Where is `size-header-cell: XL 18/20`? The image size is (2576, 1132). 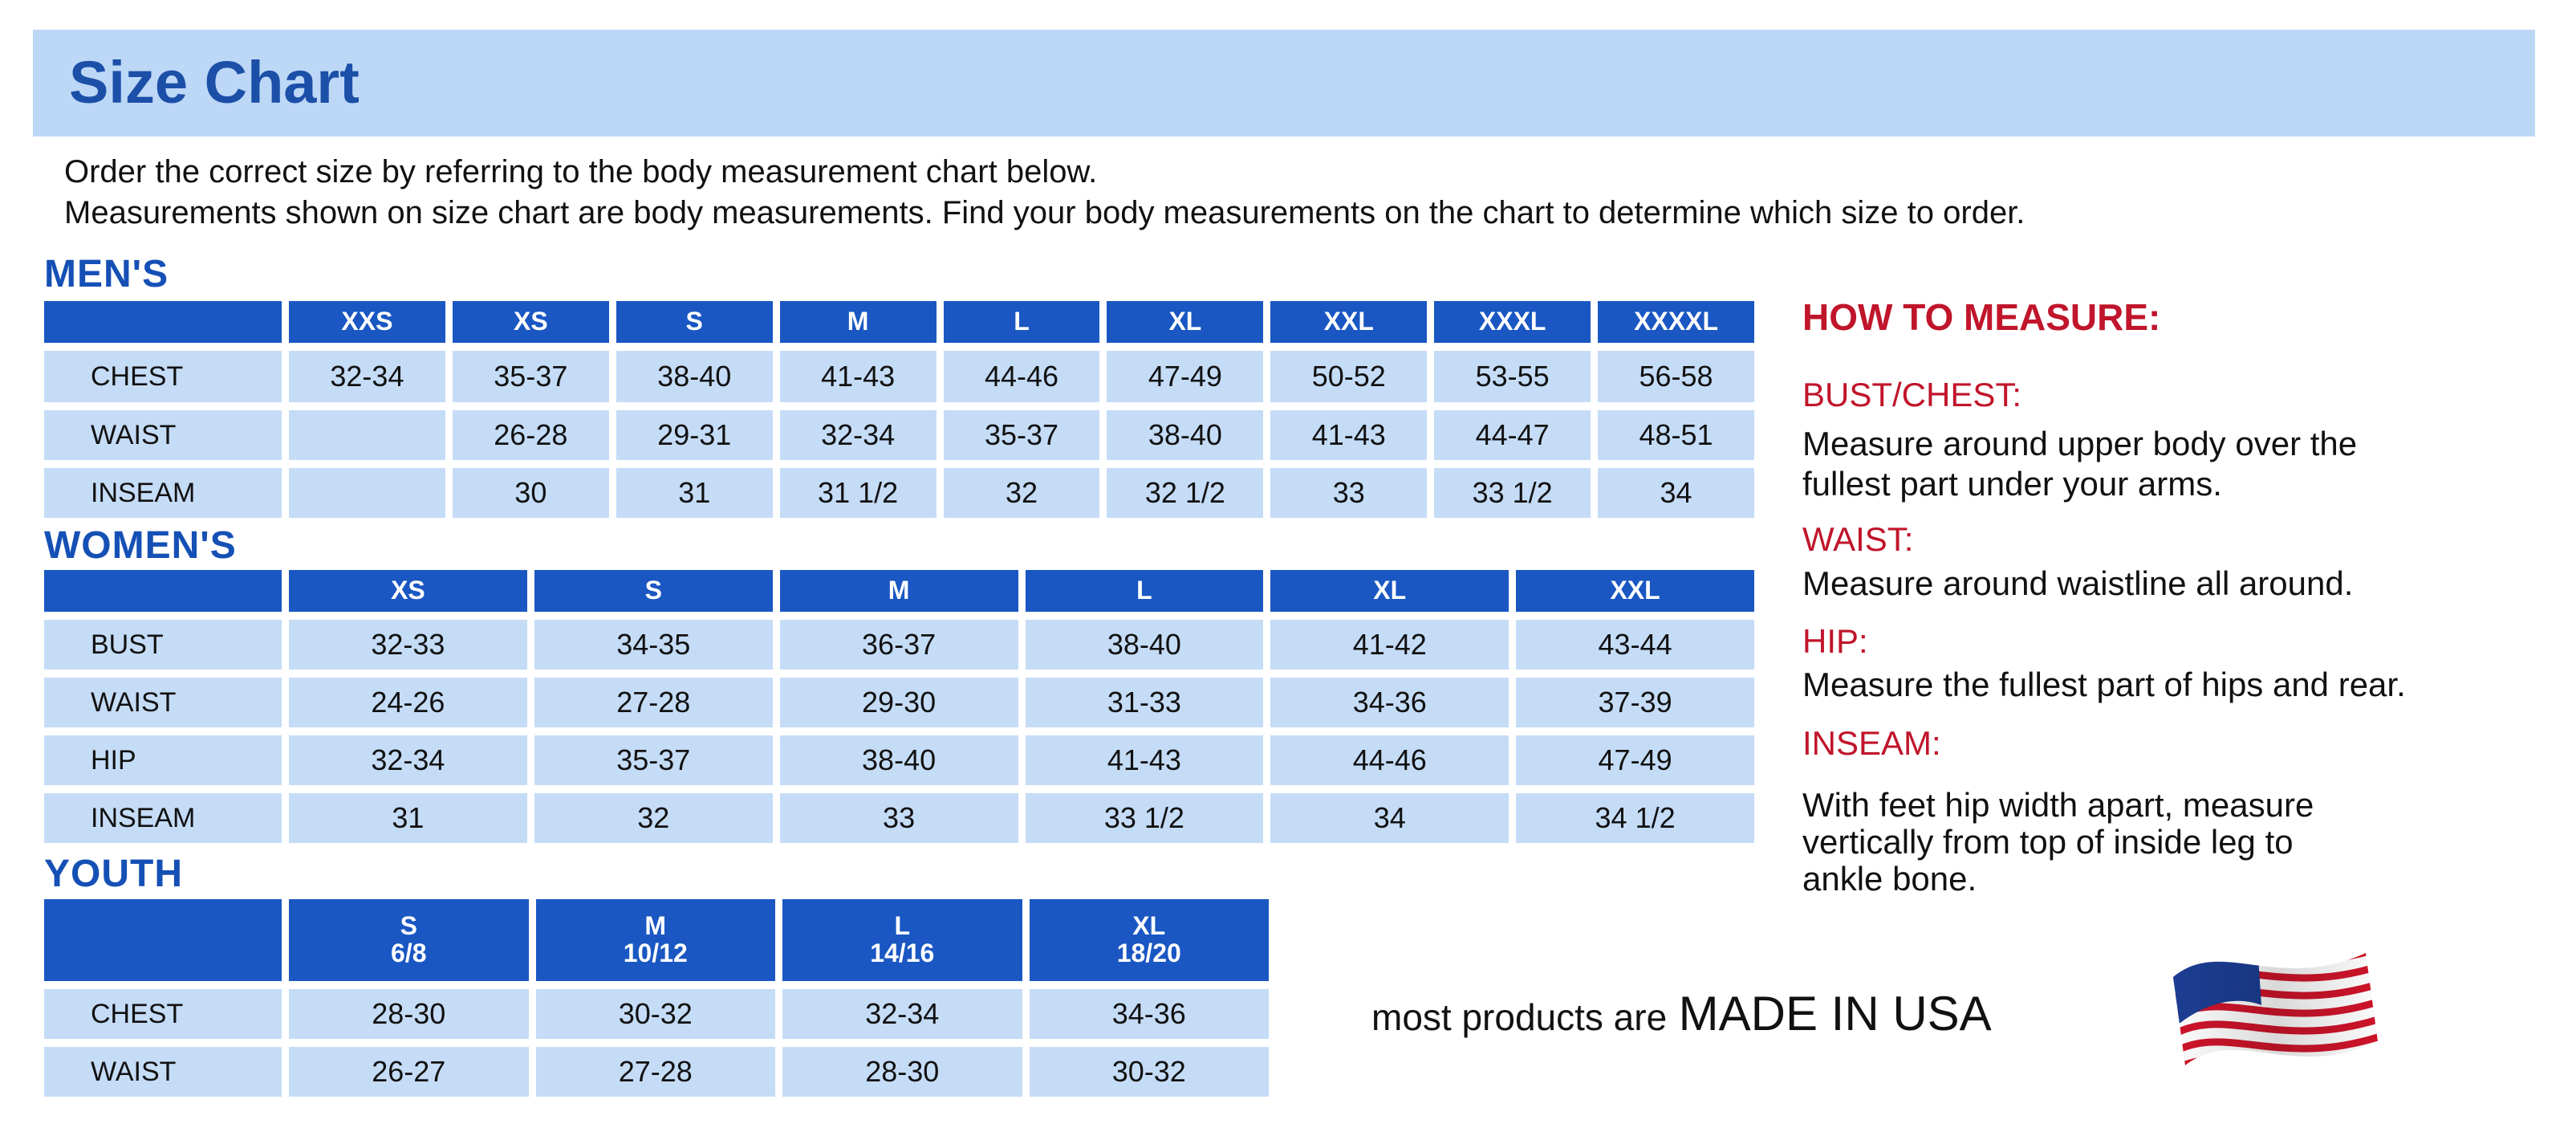 size-header-cell: XL 18/20 is located at coordinates (1149, 940).